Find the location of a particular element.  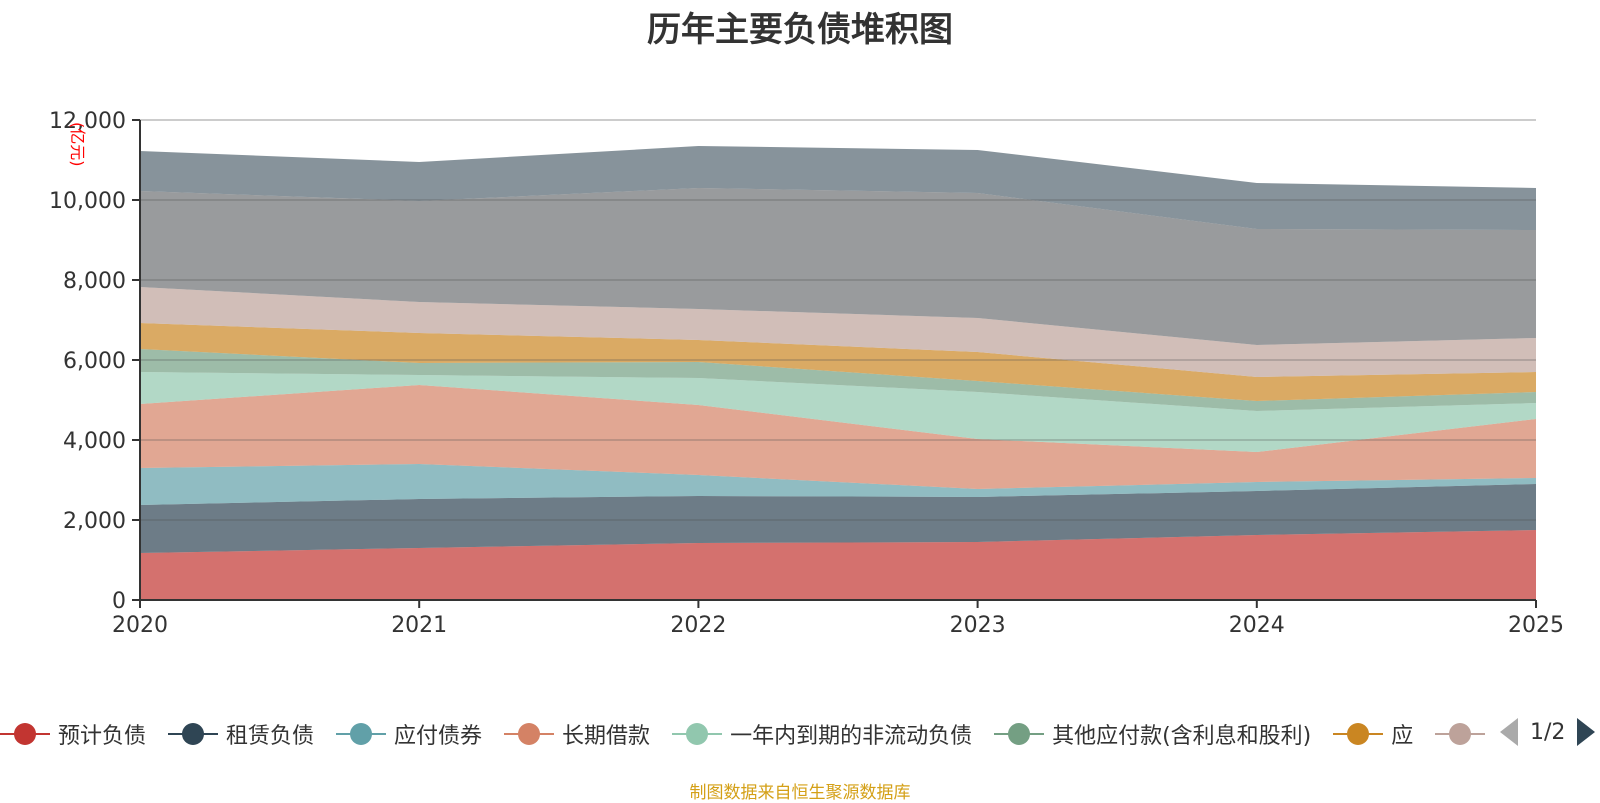

x-tick-label: 2020 is located at coordinates (140, 625).